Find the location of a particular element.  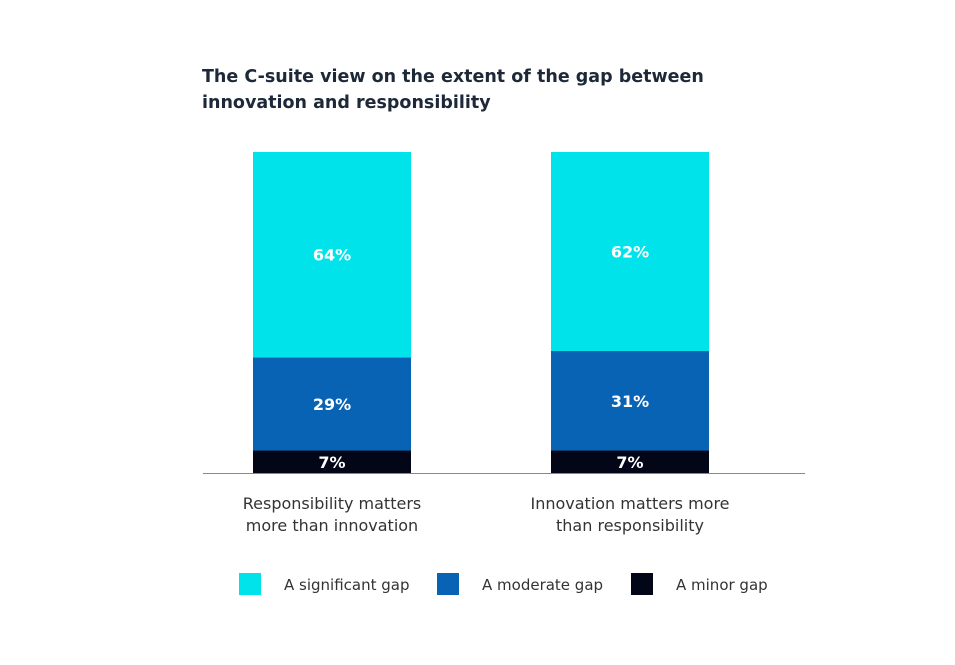

category-label: Innovation matters more is located at coordinates (629, 503).